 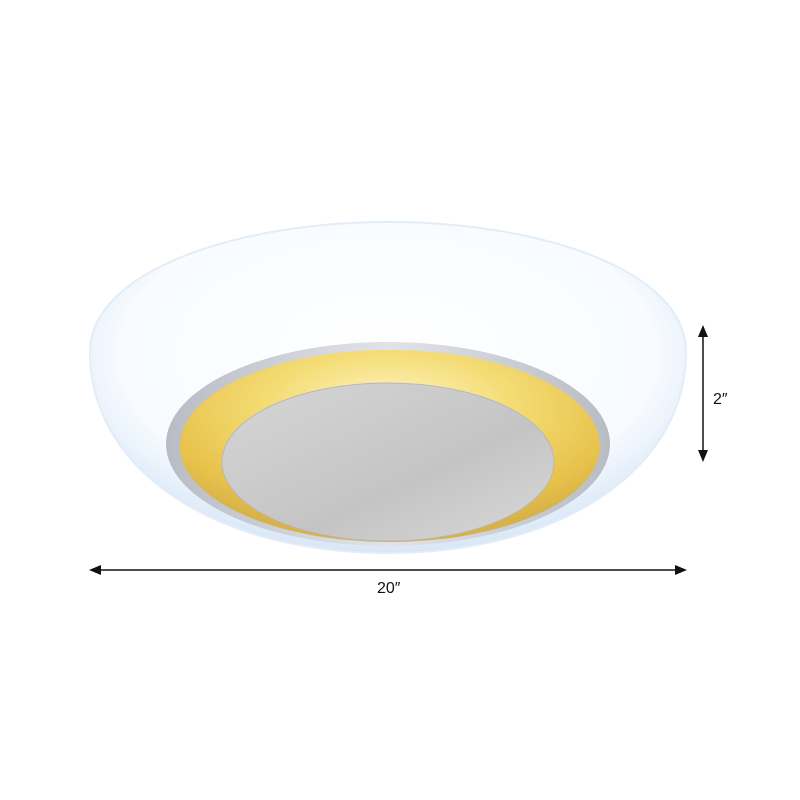 I want to click on height-label: 2″, so click(x=720, y=399).